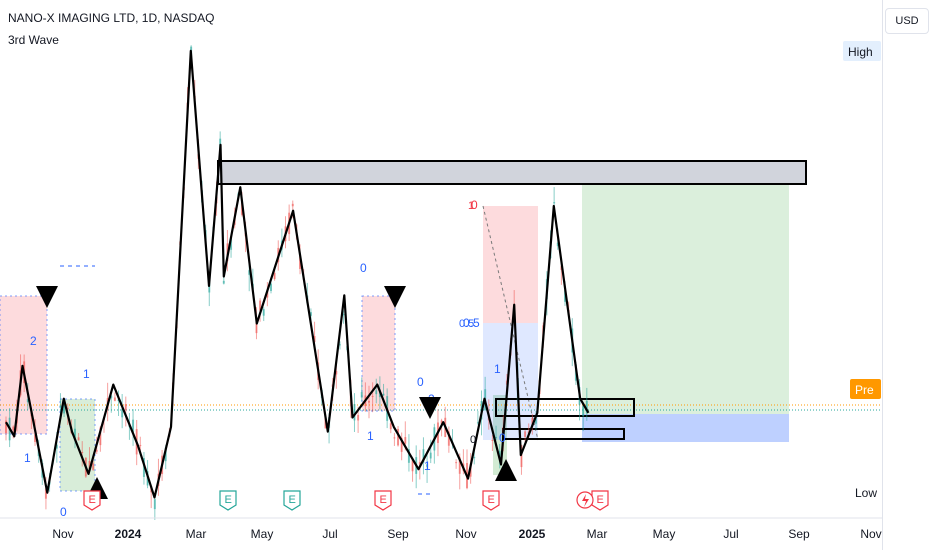 This screenshot has height=555, width=932. What do you see at coordinates (128, 534) in the screenshot?
I see `x-tick-label: 2024` at bounding box center [128, 534].